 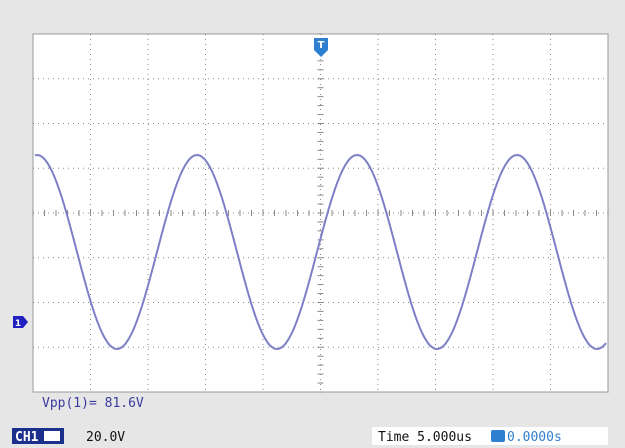 I want to click on channel-marker: 1, so click(x=20, y=322).